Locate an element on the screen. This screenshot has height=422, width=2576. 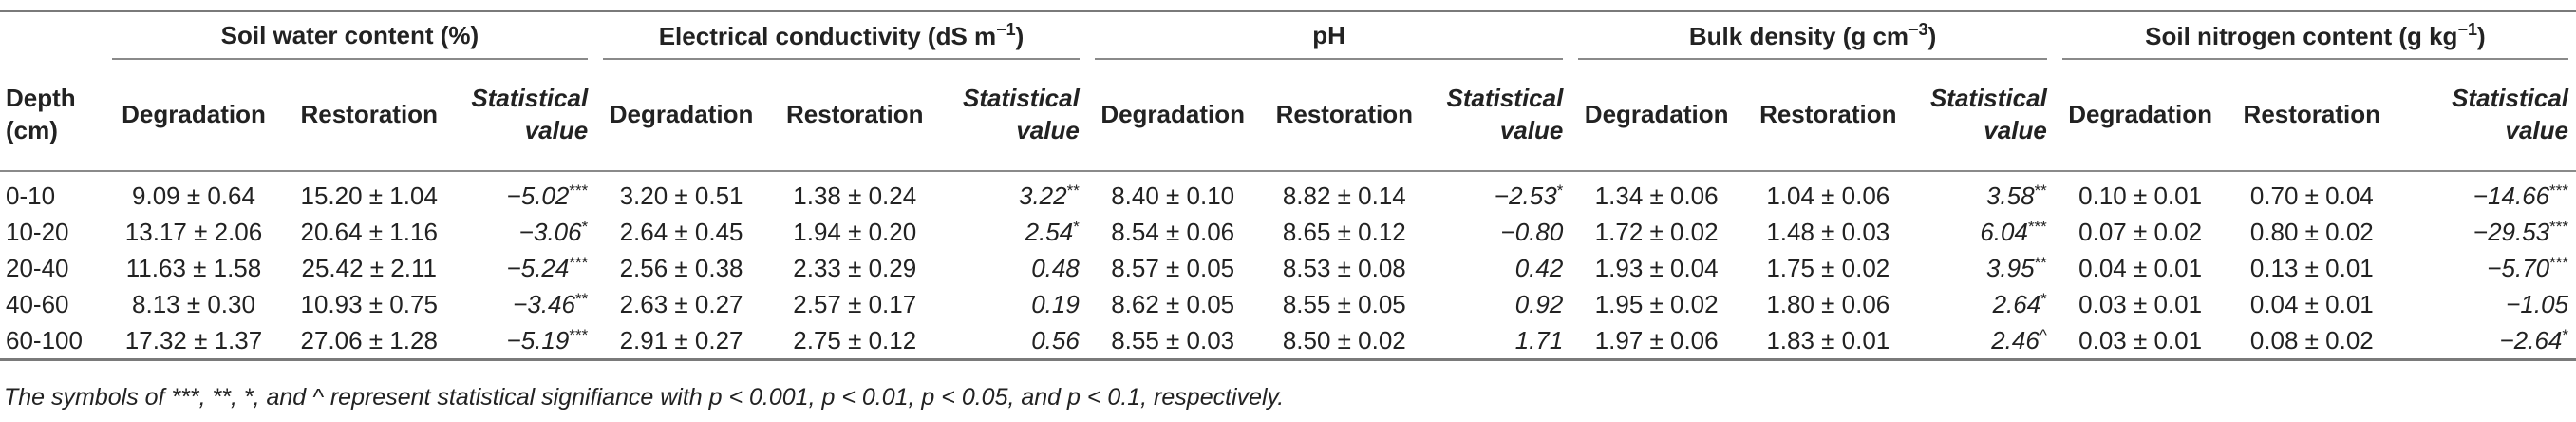
statistical-value: −14.66 is located at coordinates (2511, 195).